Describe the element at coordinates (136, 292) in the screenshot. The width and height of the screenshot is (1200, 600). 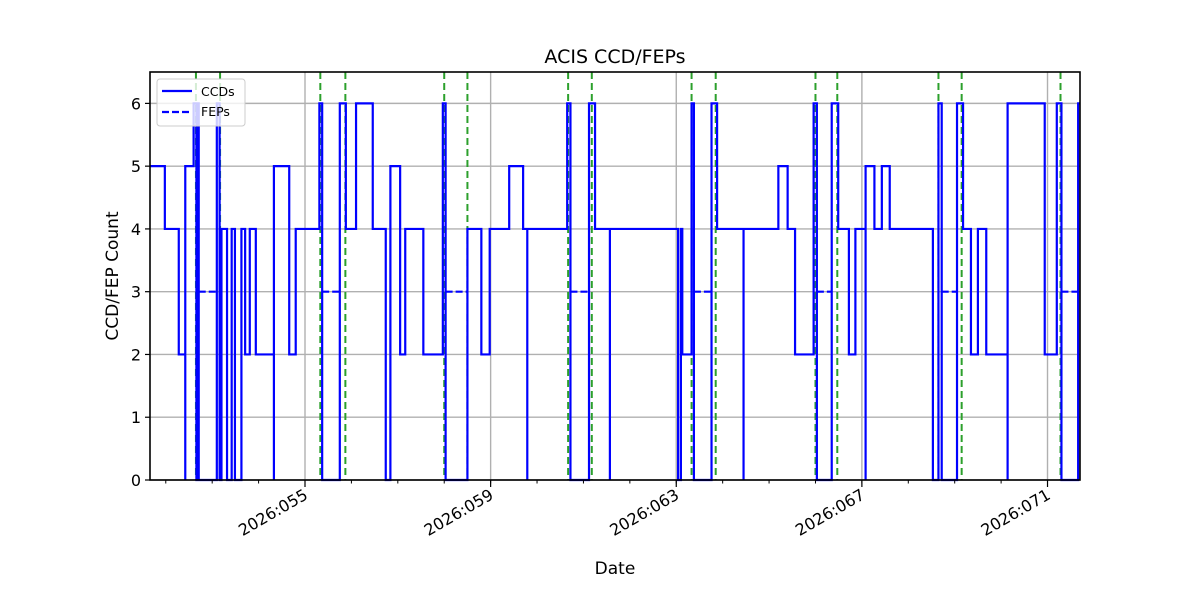
I see `y-tick-label: 3` at that location.